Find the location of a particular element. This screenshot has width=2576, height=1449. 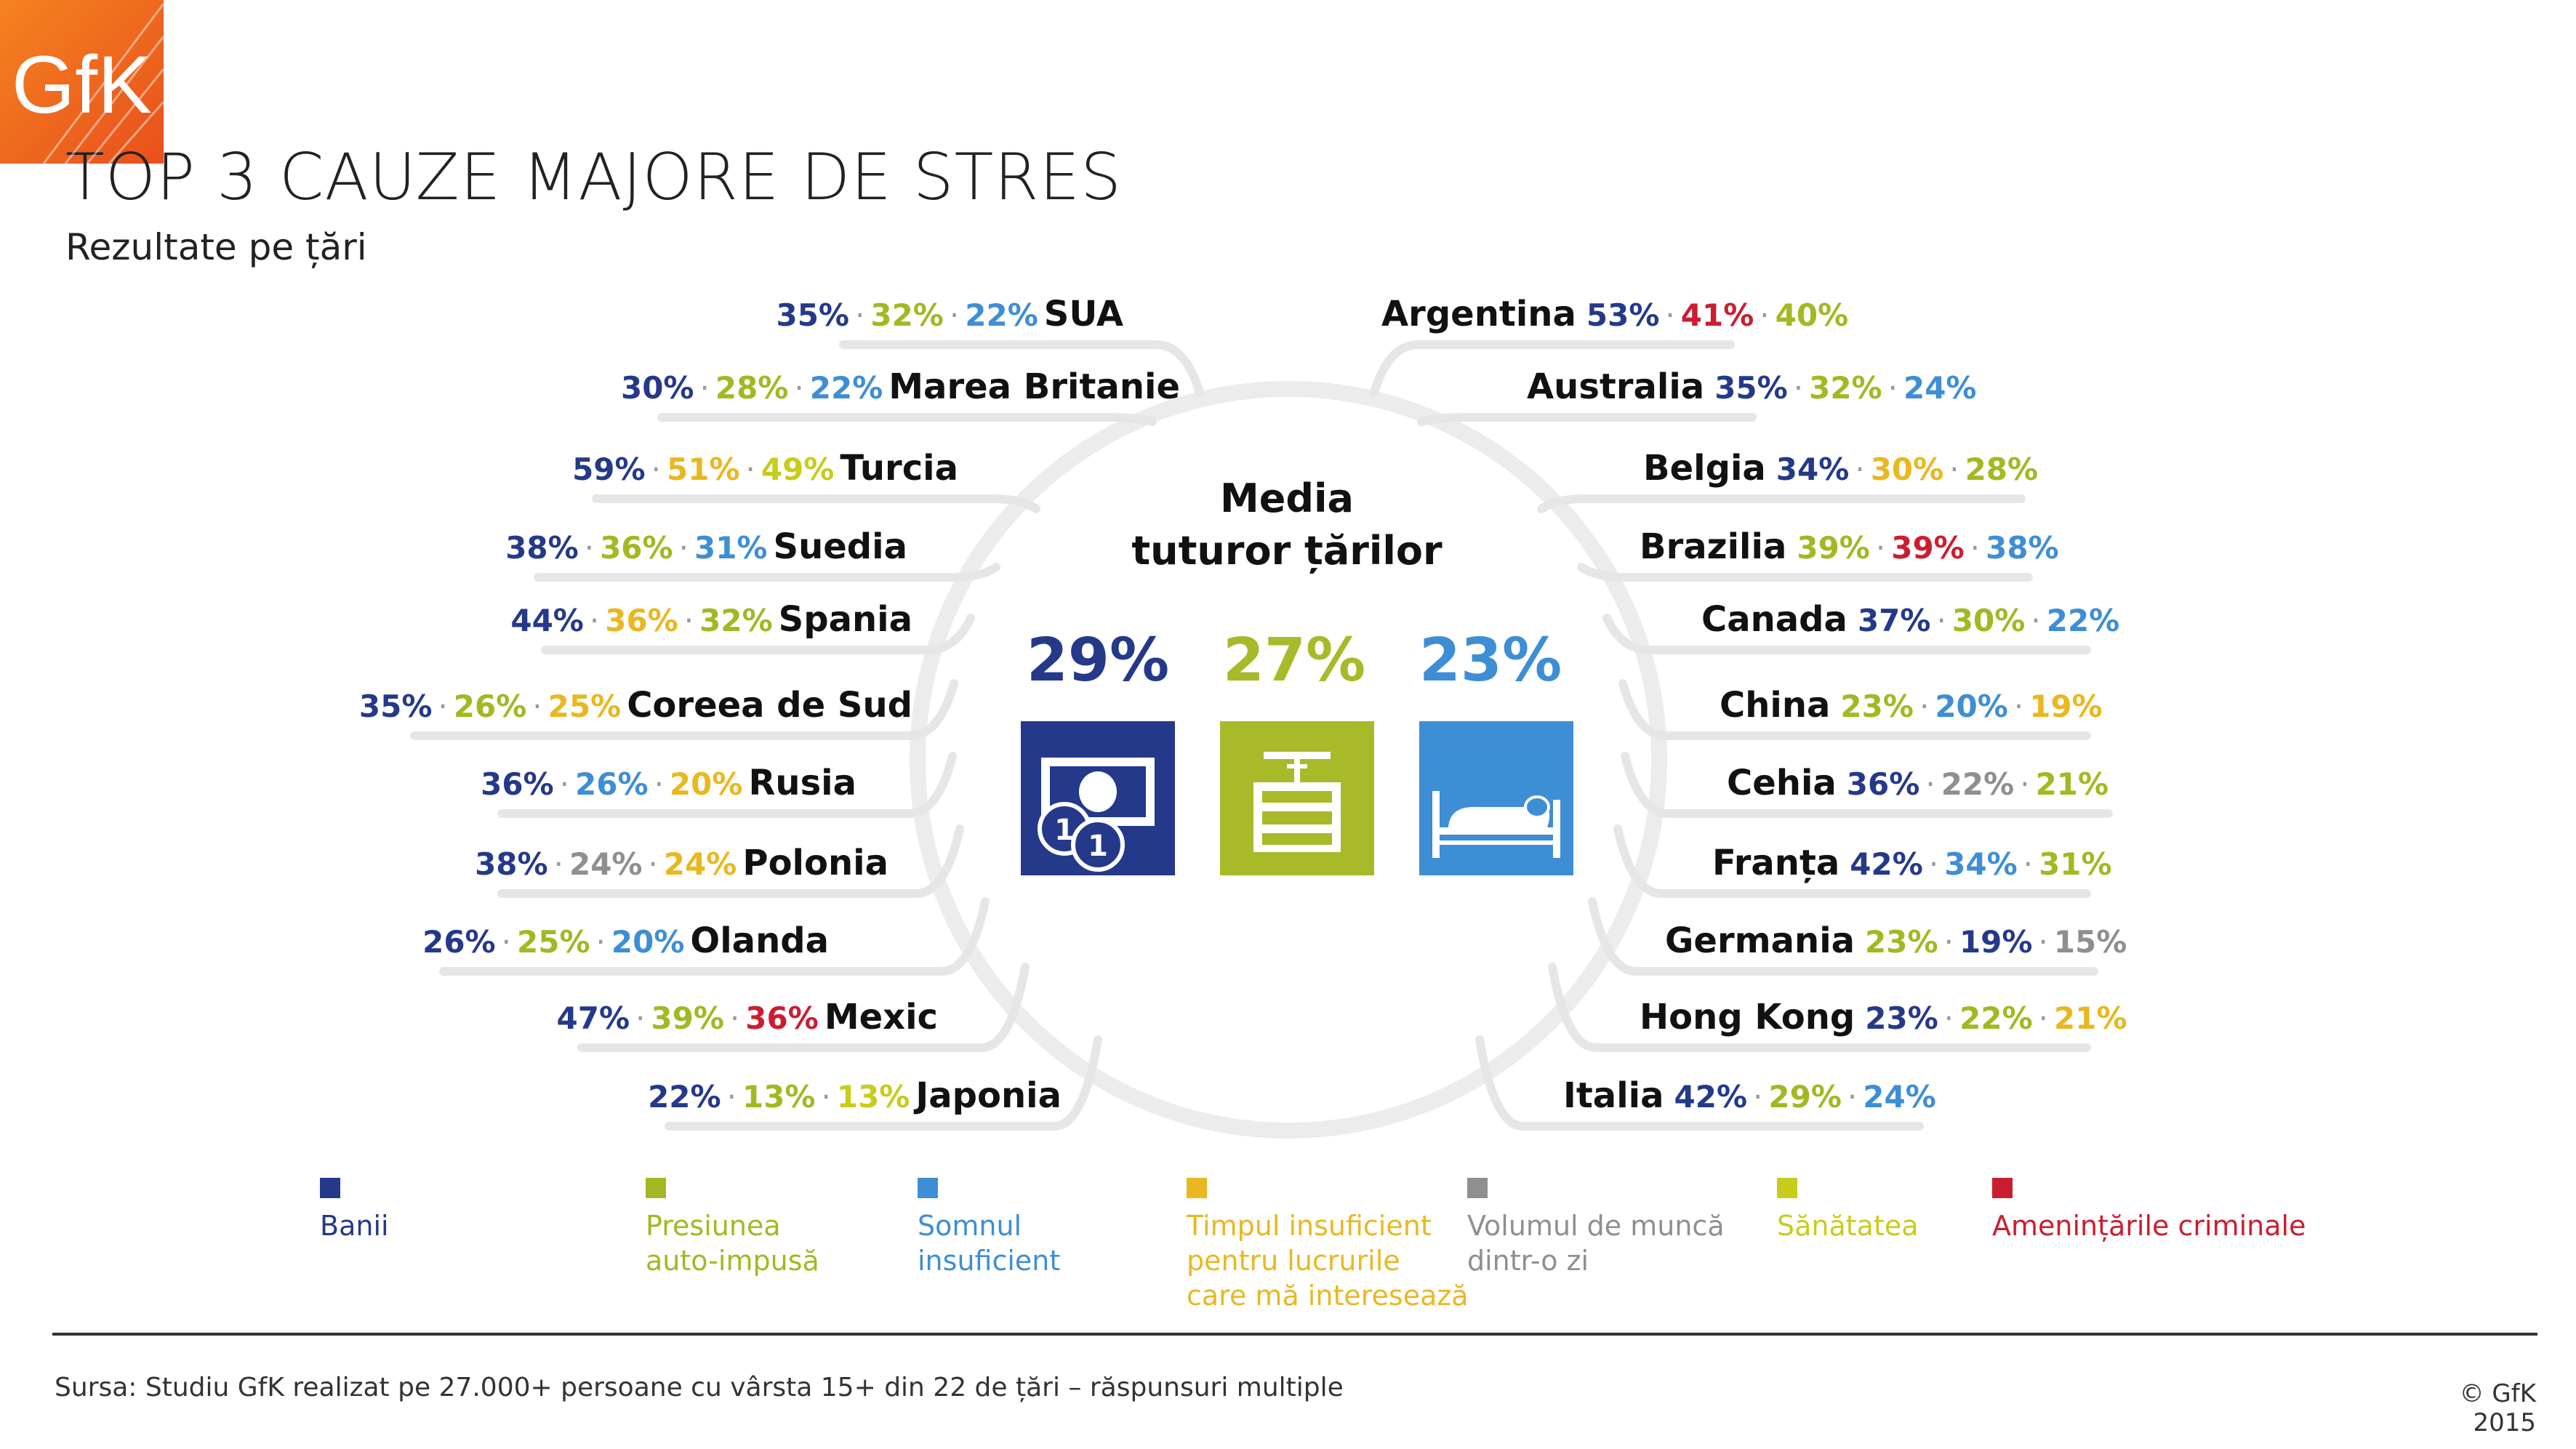

stress-percent: 59% is located at coordinates (609, 469).